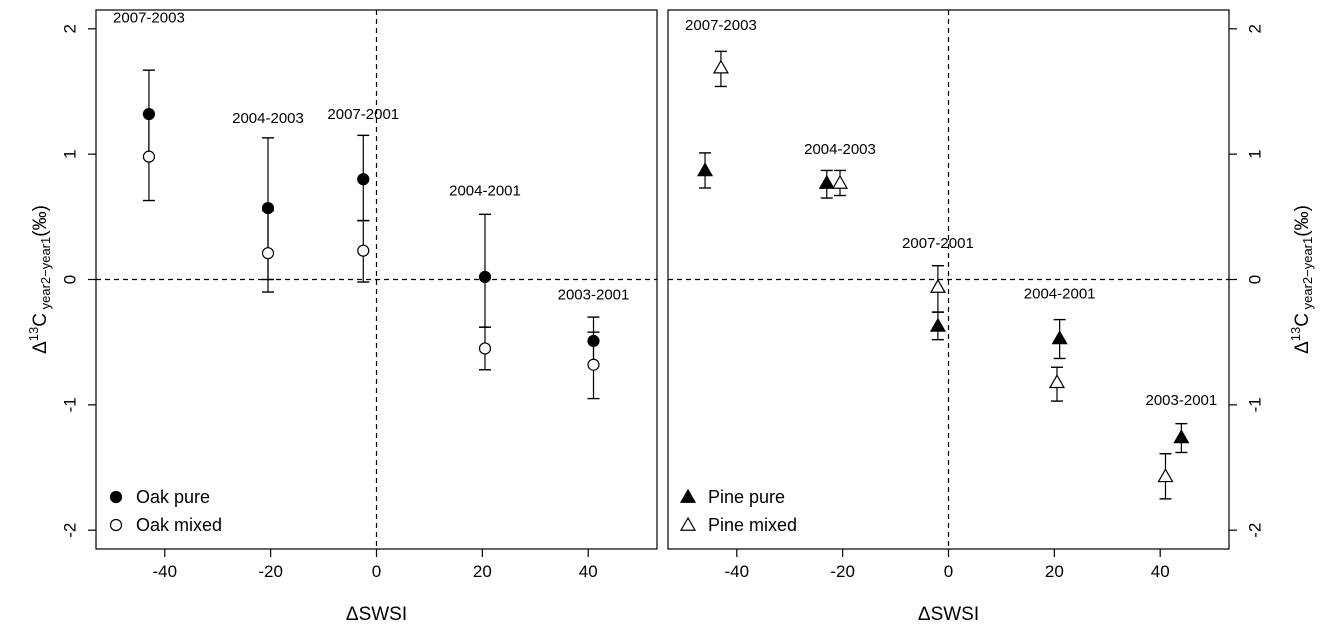 The width and height of the screenshot is (1333, 630). I want to click on legend-label: Oak pure, so click(173, 497).